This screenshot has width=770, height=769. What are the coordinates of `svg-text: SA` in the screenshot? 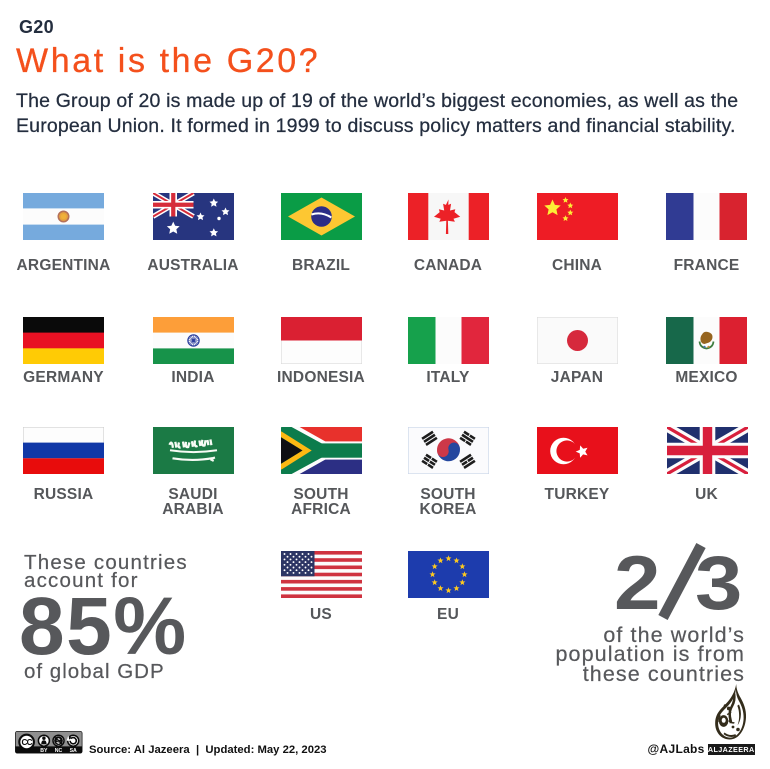 It's located at (73, 750).